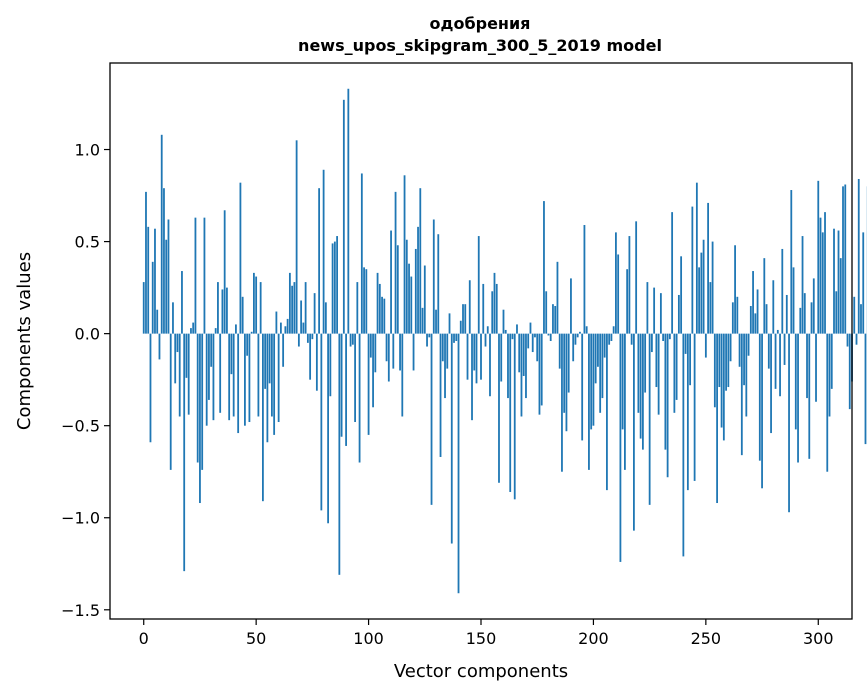  I want to click on y-tick-label-0: −1.5, so click(80, 610).